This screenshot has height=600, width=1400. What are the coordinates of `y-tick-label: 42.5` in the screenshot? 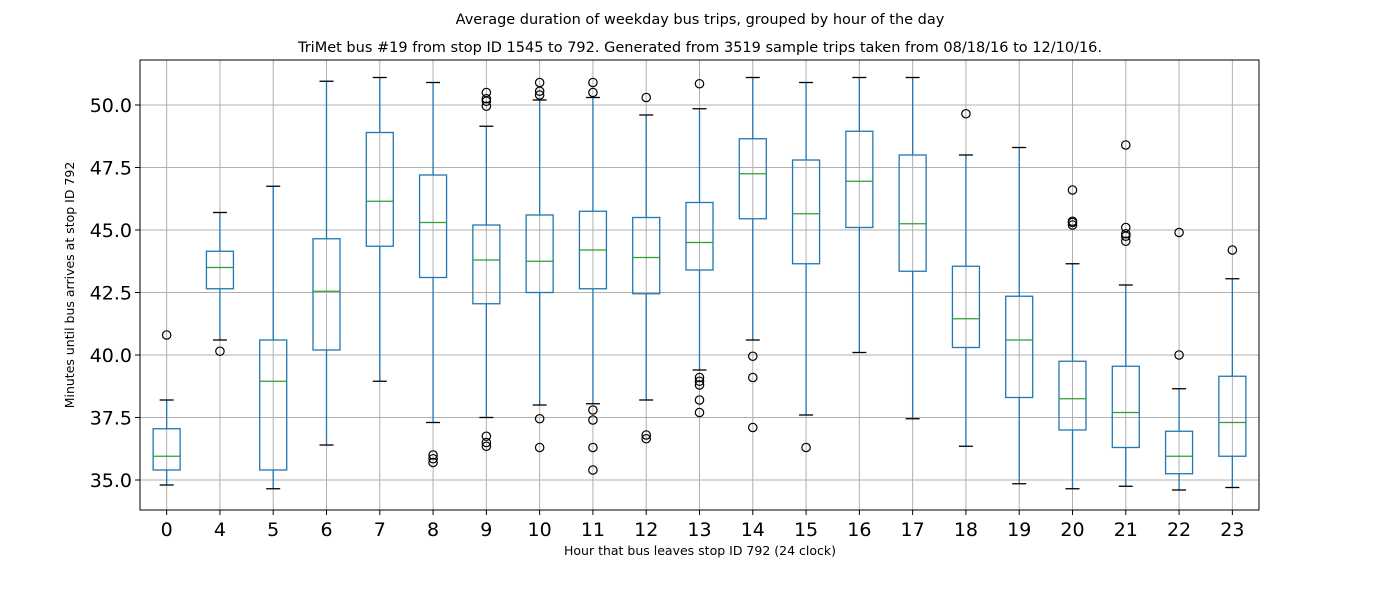 It's located at (111, 294).